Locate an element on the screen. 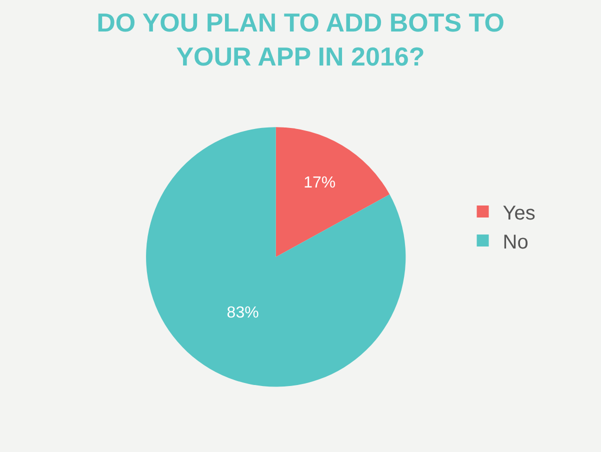  chart-title: DO YOU PLAN TO ADD BOTS TO YOUR APP IN 2016? is located at coordinates (300, 40).